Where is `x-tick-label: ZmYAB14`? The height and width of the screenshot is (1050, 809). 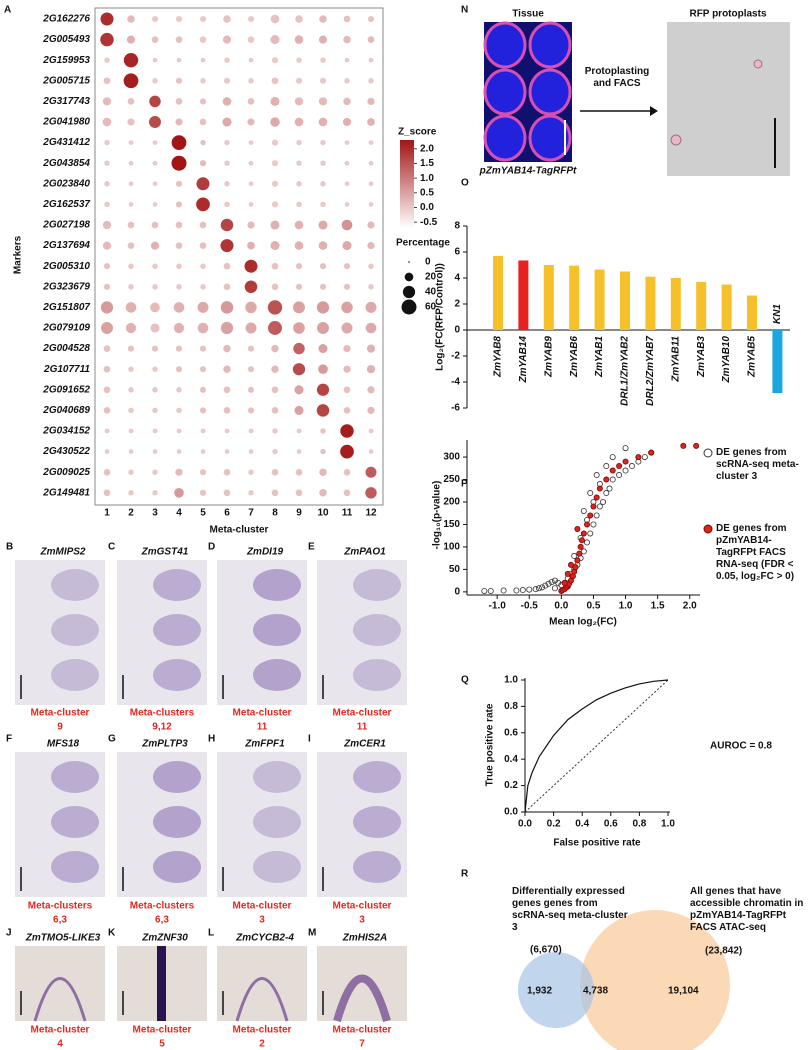
x-tick-label: ZmYAB14 is located at coordinates (523, 360).